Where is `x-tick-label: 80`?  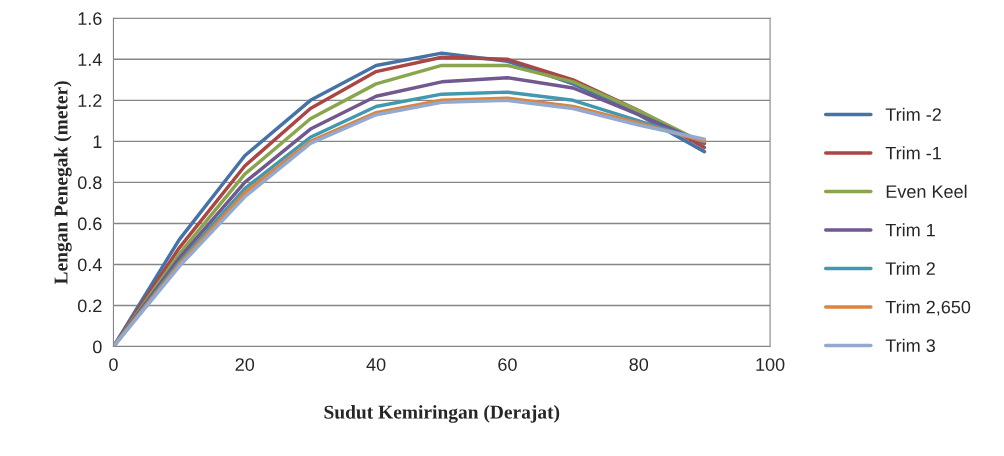
x-tick-label: 80 is located at coordinates (639, 364).